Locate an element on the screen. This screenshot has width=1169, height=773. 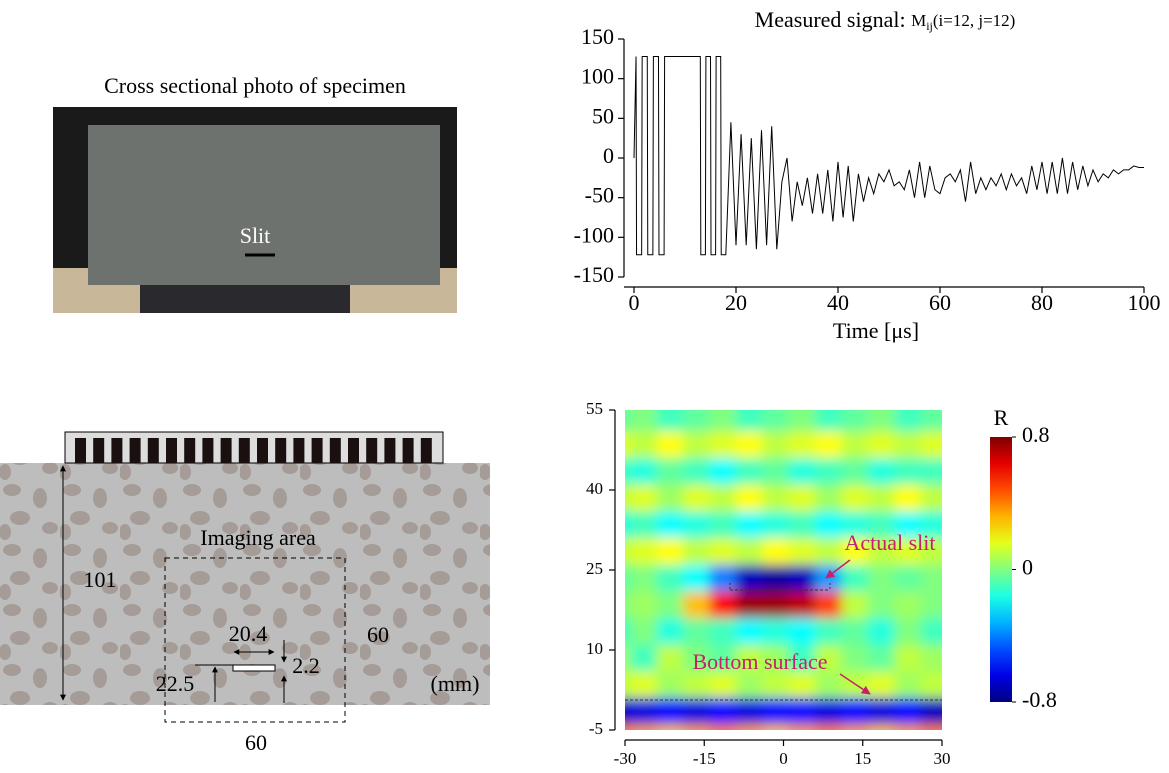
colorbar-label: R is located at coordinates (1001, 417).